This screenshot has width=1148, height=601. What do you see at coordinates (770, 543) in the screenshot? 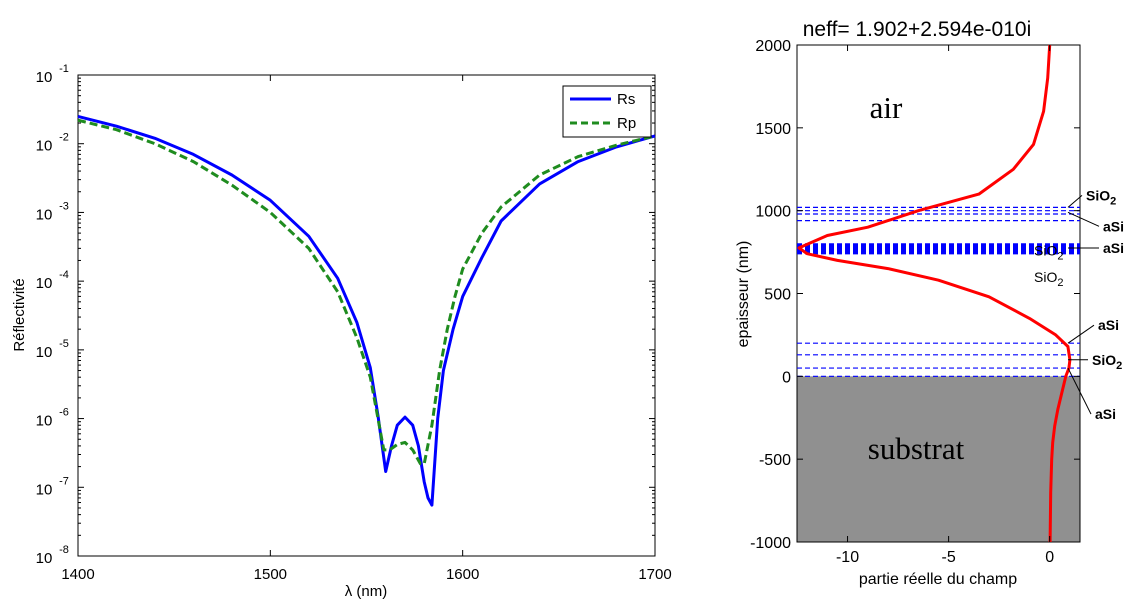
I see `y-tick-label: -1000` at bounding box center [770, 543].